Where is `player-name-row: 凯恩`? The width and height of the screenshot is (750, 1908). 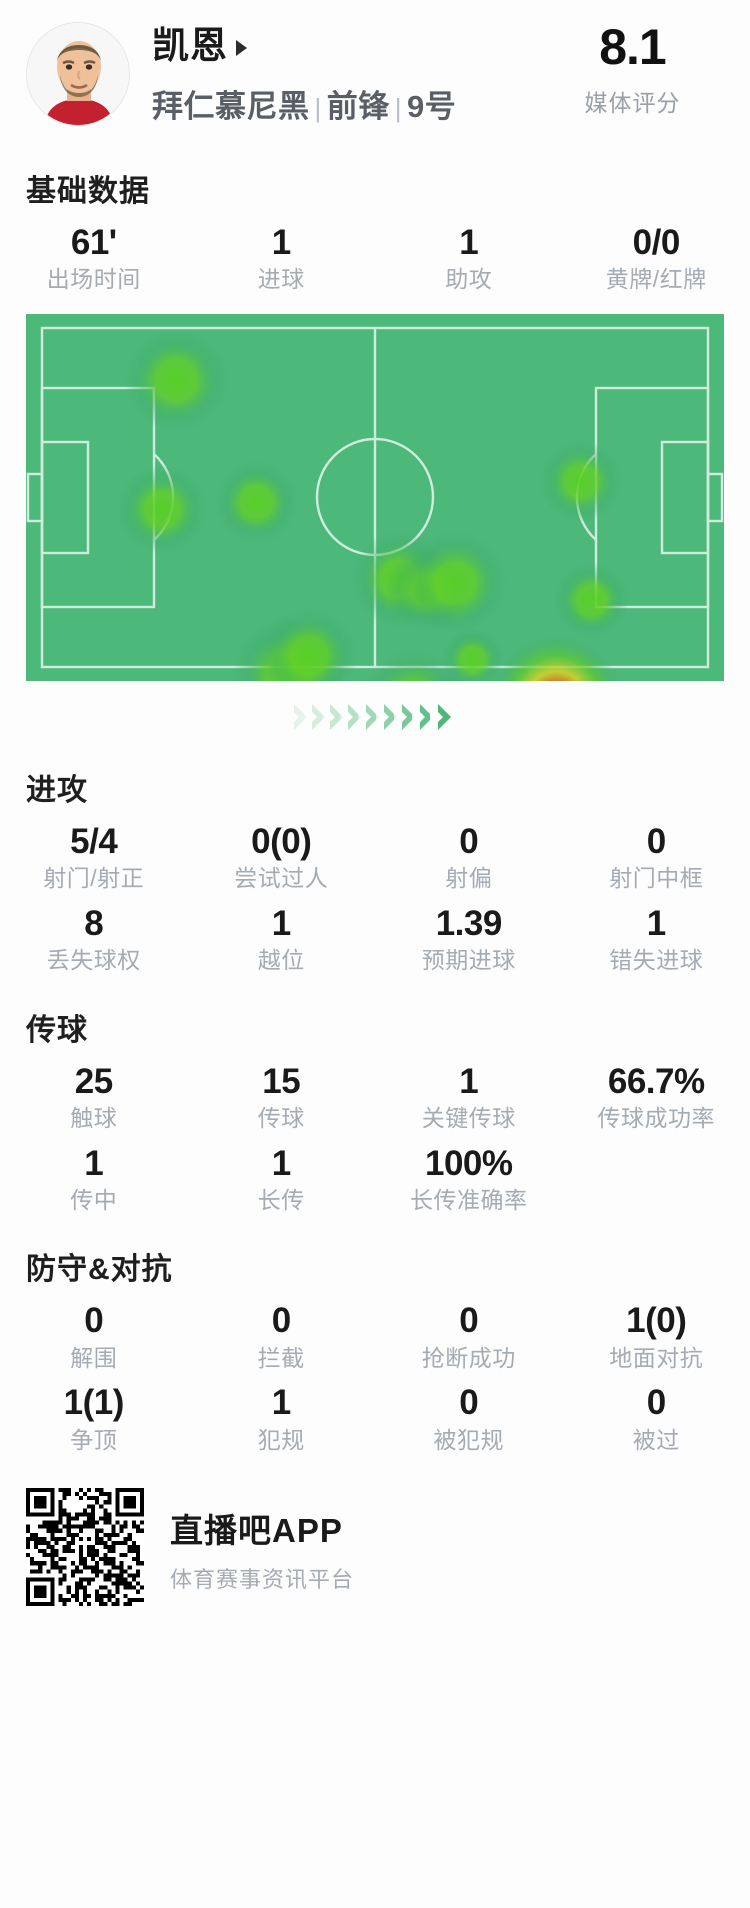 player-name-row: 凯恩 is located at coordinates (438, 46).